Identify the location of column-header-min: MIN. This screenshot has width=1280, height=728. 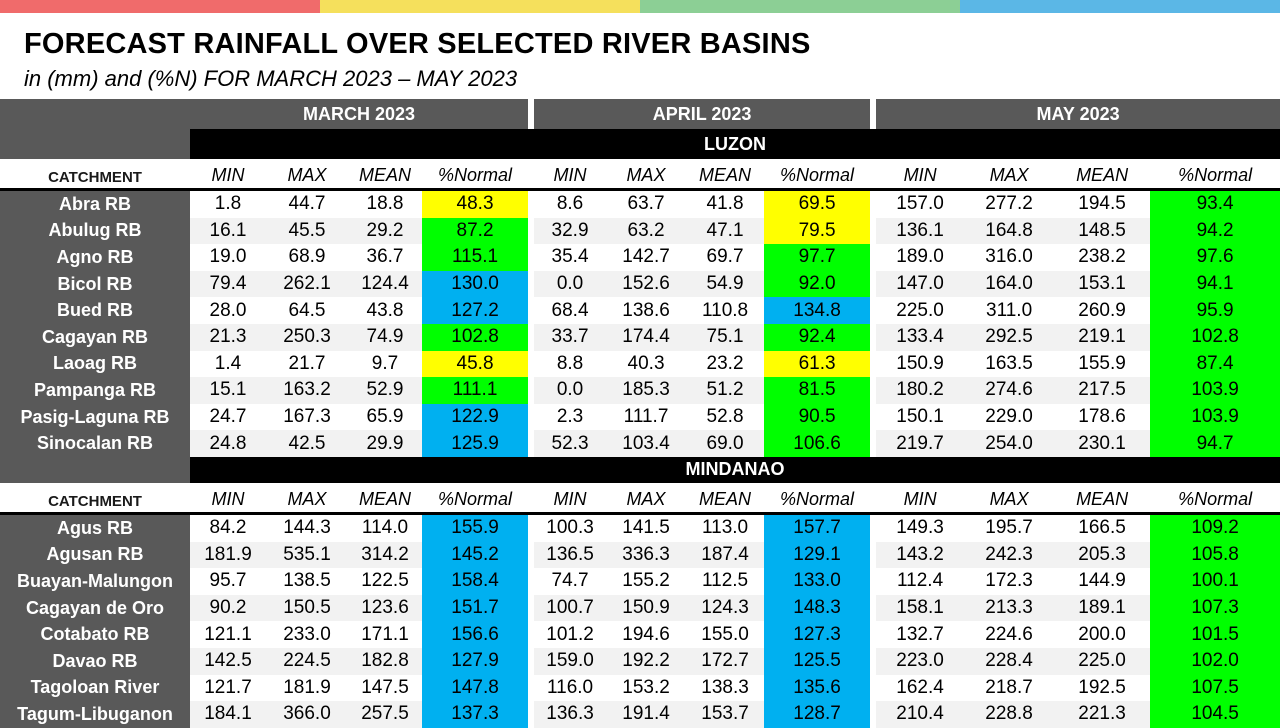
(570, 175).